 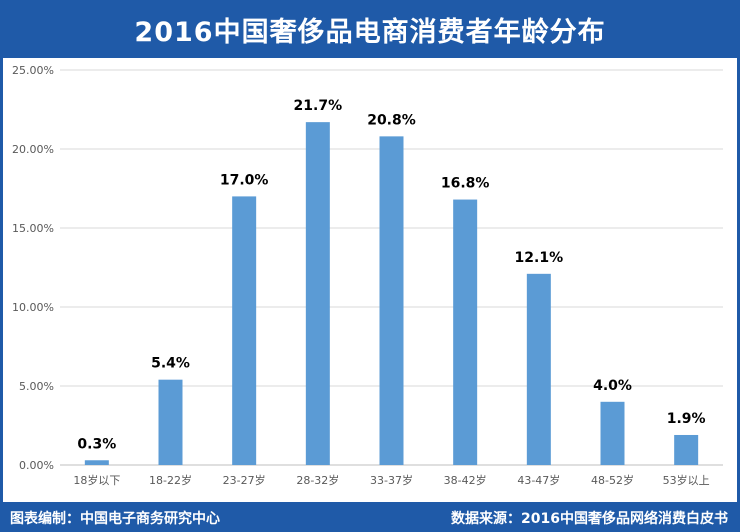 What do you see at coordinates (244, 480) in the screenshot?
I see `x-tick-label: 23-27岁` at bounding box center [244, 480].